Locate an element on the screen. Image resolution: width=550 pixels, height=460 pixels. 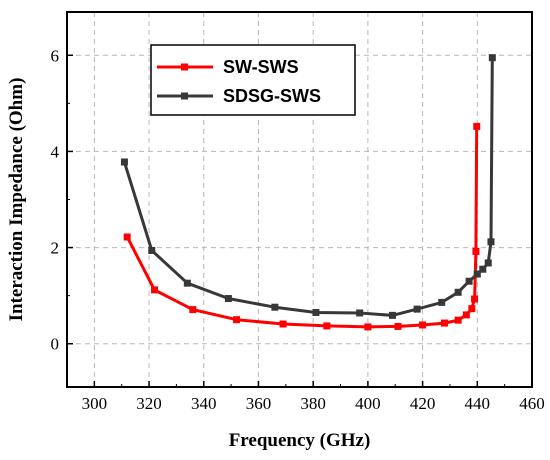
y-tick-label: 6 is located at coordinates (55, 55).